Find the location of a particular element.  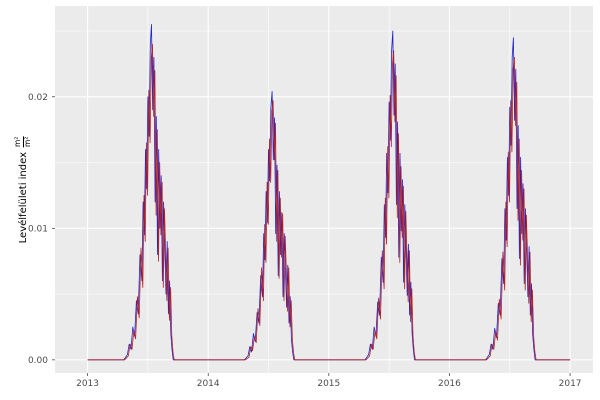

y-tick-label: 0.02 is located at coordinates (38, 98).